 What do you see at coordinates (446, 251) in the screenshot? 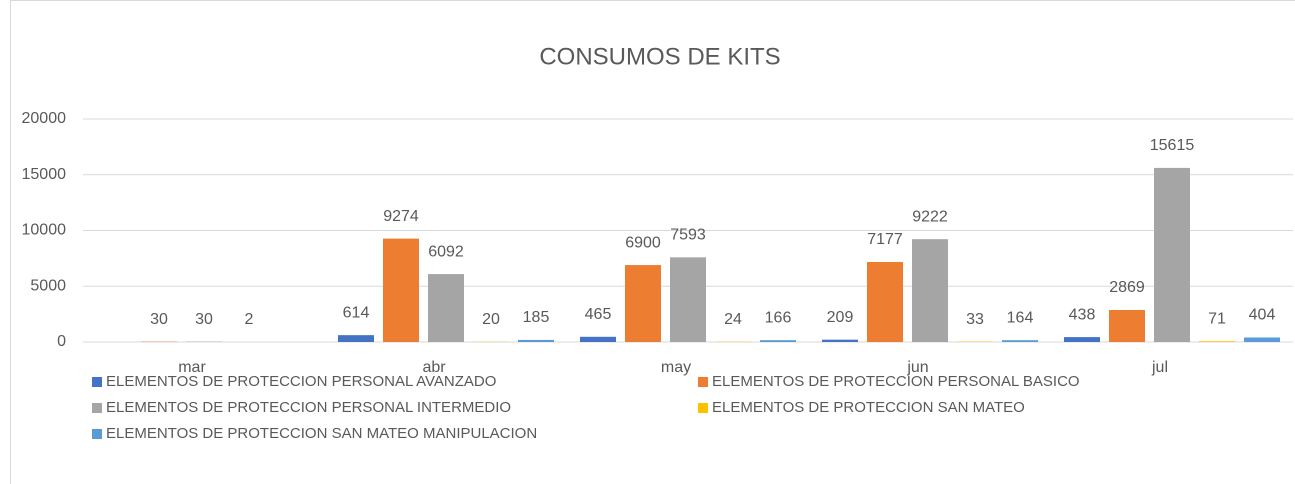
I see `data-label: 6092` at bounding box center [446, 251].